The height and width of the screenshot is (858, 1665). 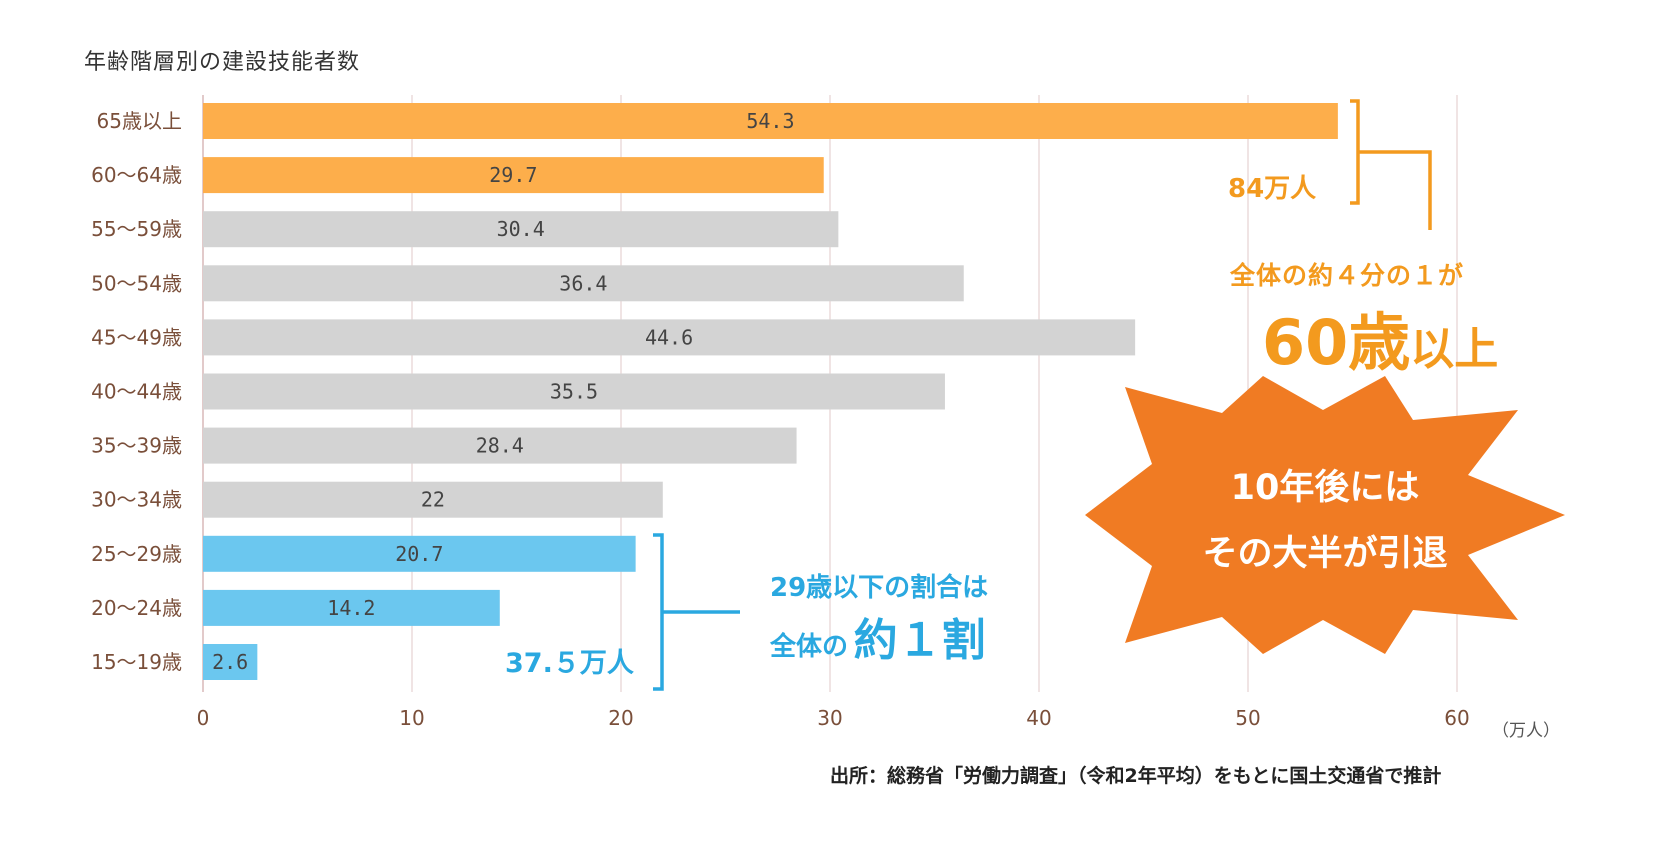 I want to click on category-label: 60～64歳, so click(x=136, y=175).